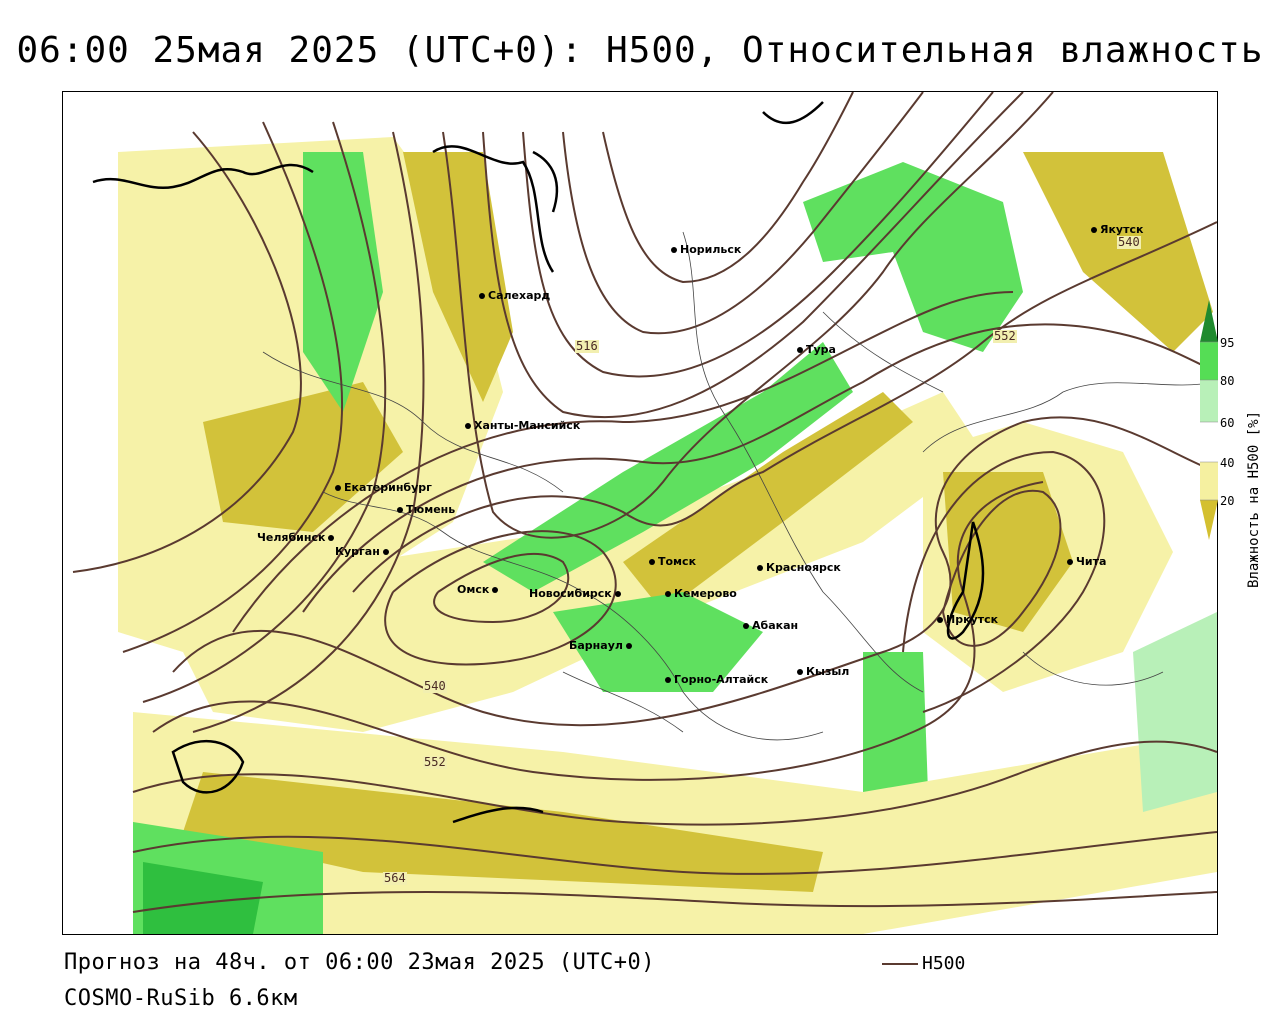  I want to click on city-label: Тура, so click(821, 349).